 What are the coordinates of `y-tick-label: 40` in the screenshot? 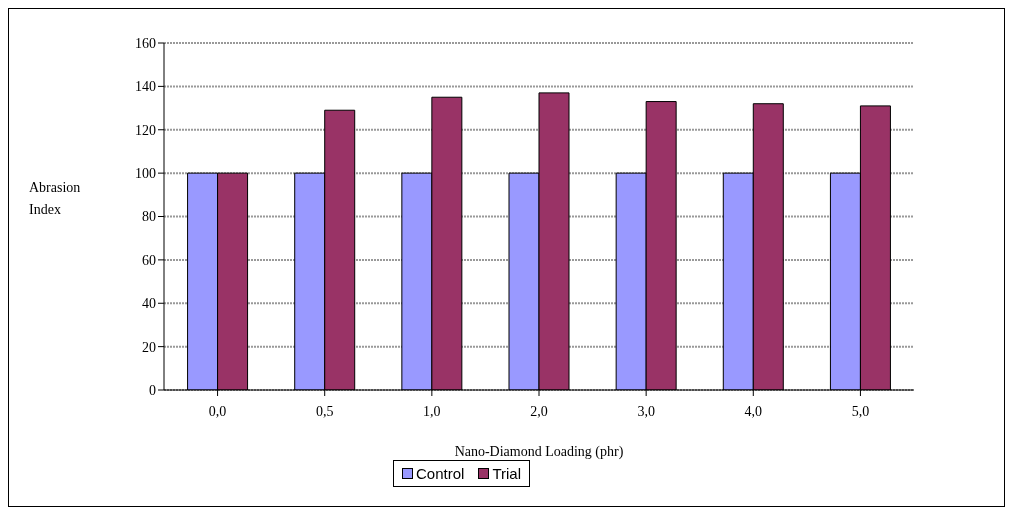 It's located at (149, 304).